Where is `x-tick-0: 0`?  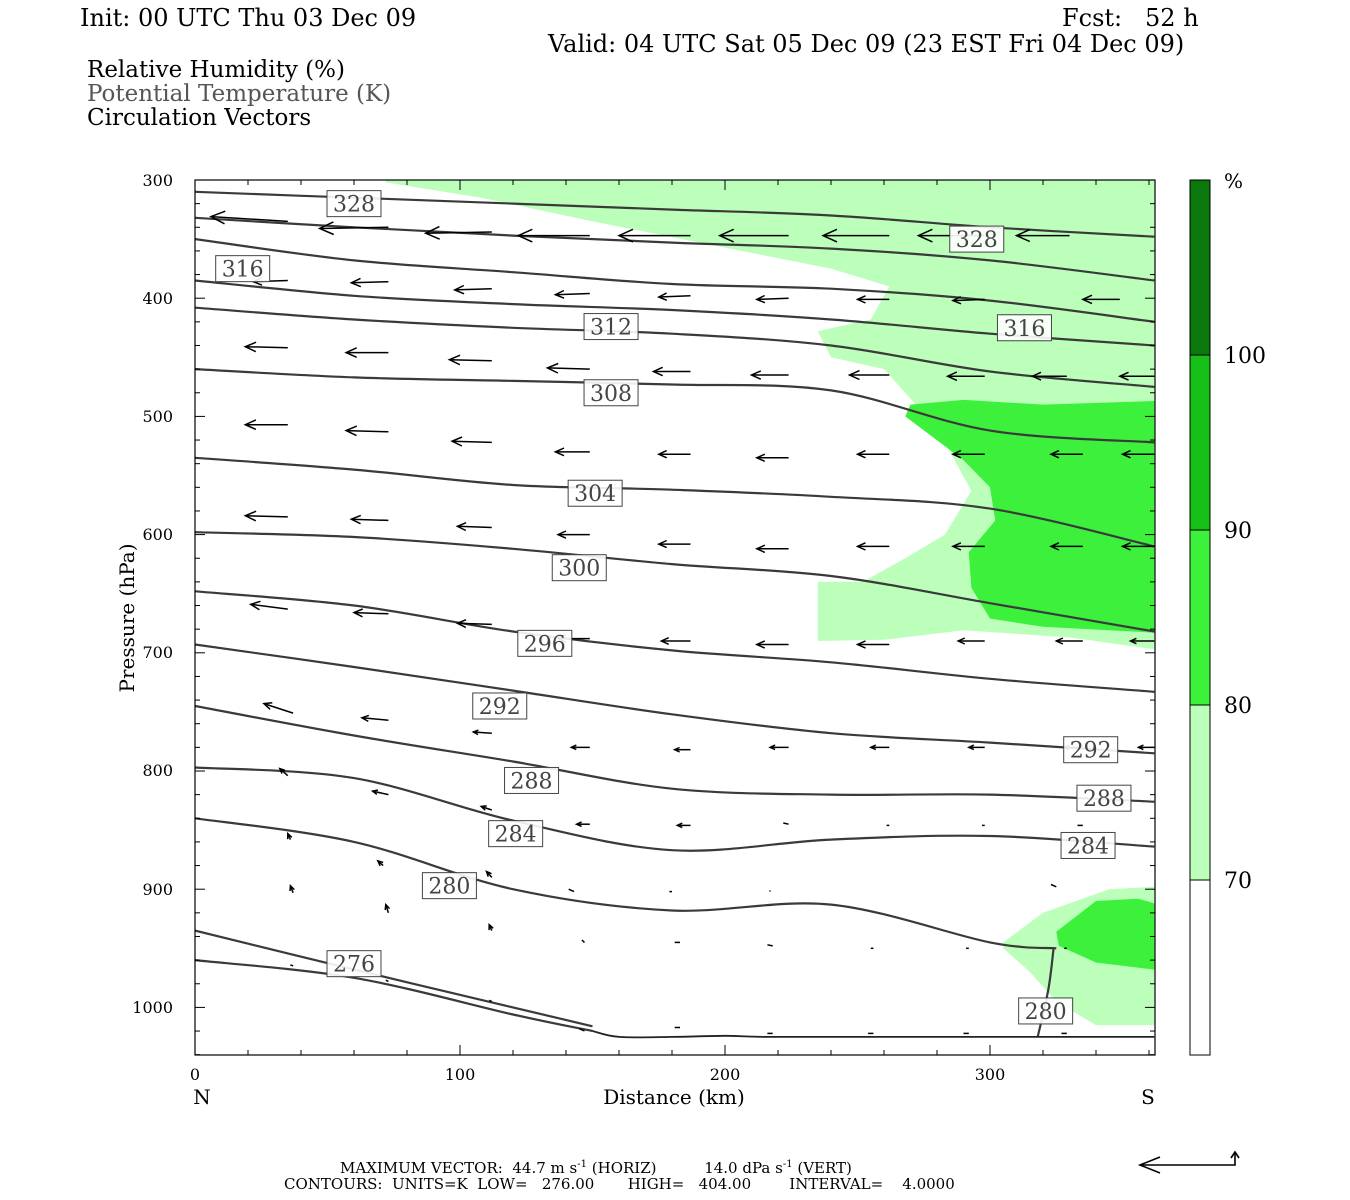 x-tick-0: 0 is located at coordinates (195, 1074).